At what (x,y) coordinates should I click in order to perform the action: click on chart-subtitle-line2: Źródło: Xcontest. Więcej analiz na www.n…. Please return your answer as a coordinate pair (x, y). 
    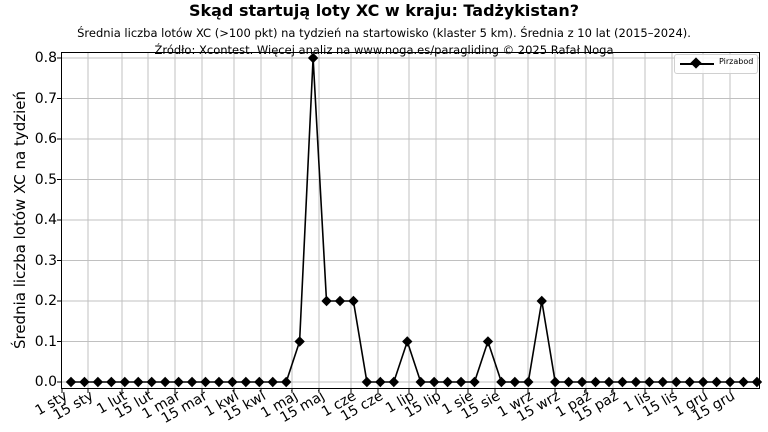
    Looking at the image, I should click on (384, 50).